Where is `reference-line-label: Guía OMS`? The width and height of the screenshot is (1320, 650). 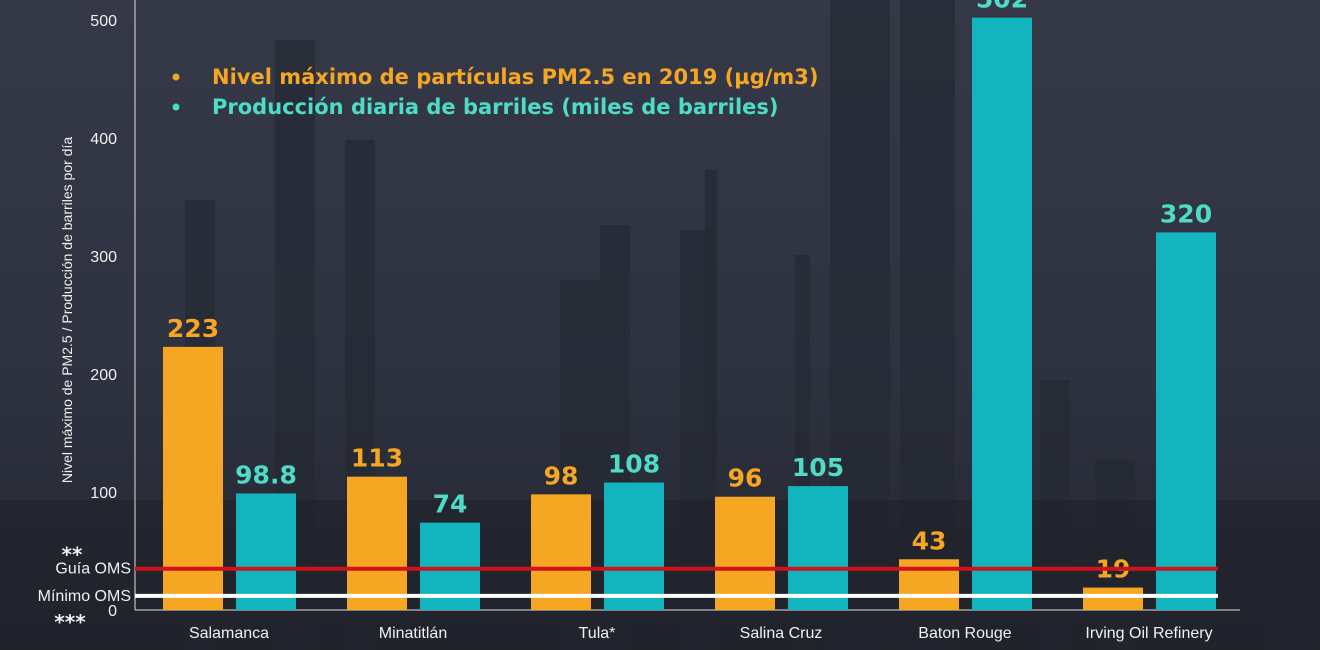 reference-line-label: Guía OMS is located at coordinates (93, 569).